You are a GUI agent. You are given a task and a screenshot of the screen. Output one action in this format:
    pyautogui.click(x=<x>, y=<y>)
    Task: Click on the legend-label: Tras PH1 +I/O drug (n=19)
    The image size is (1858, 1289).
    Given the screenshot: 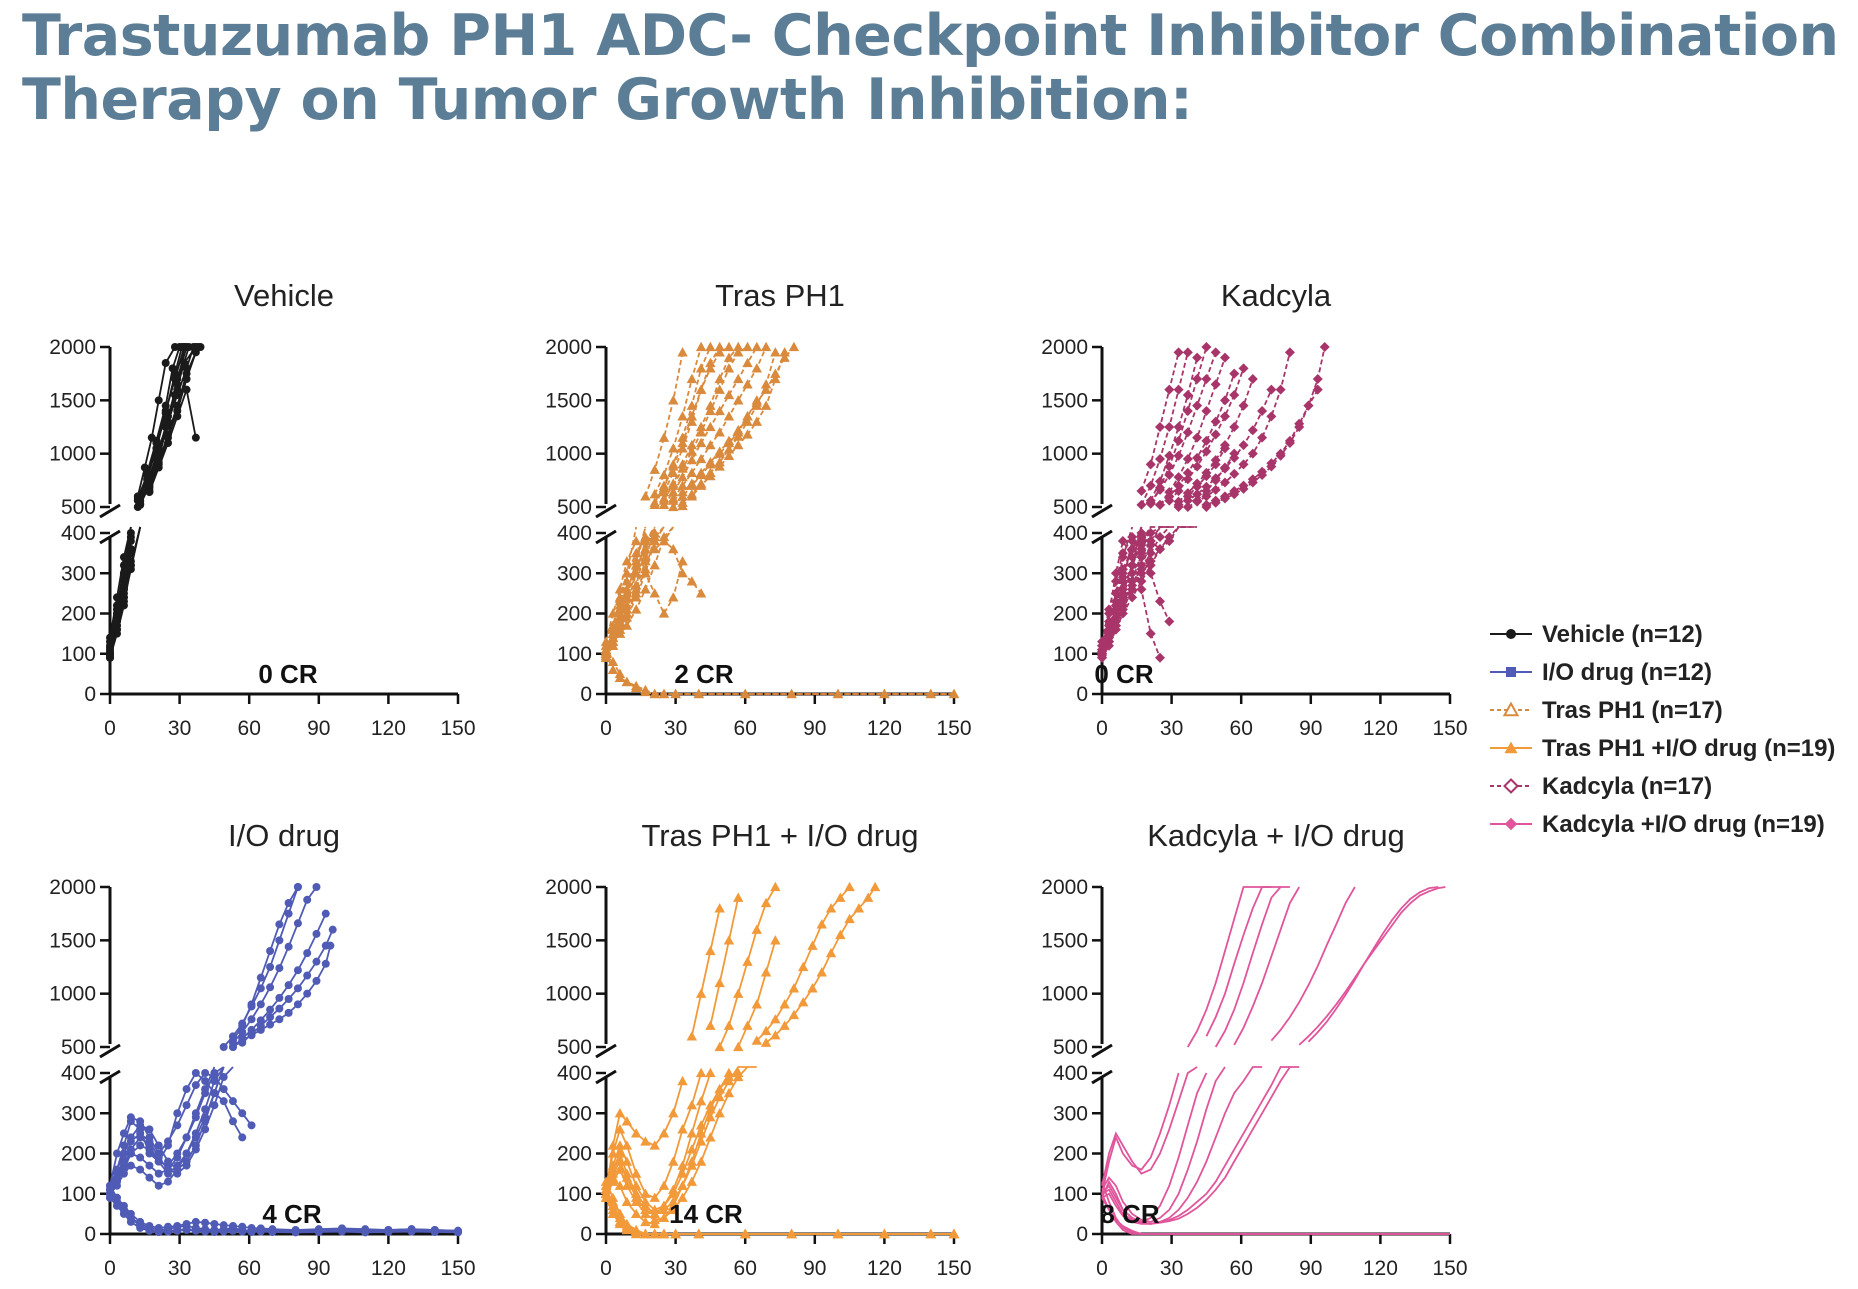 What is the action you would take?
    pyautogui.click(x=1688, y=748)
    